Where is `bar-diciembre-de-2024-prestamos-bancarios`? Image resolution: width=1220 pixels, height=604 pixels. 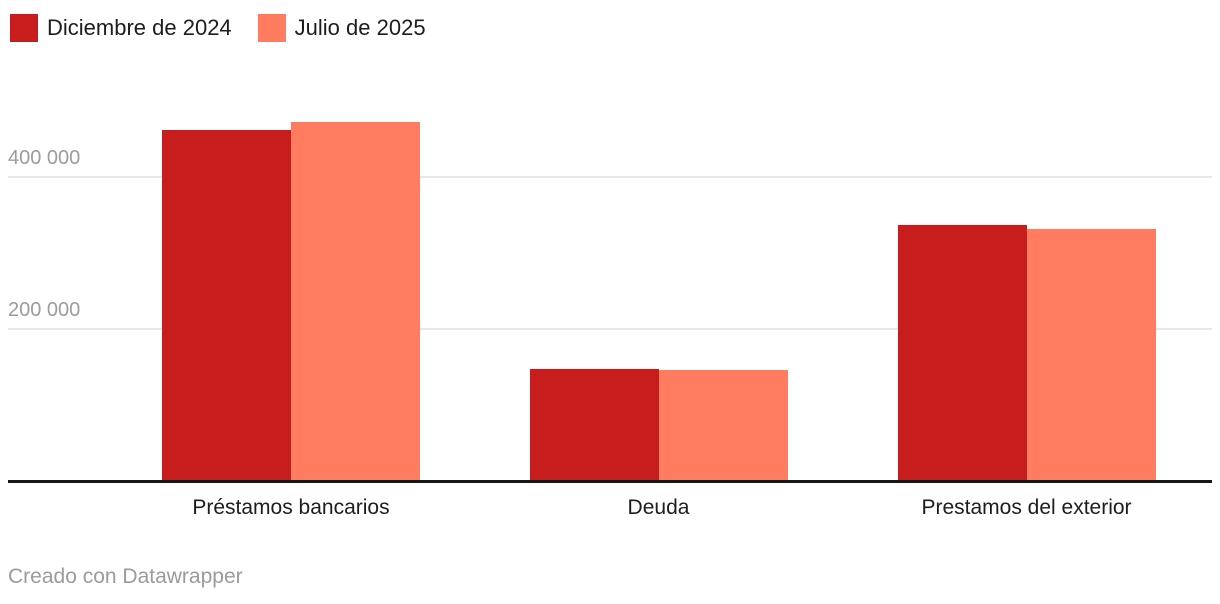
bar-diciembre-de-2024-prestamos-bancarios is located at coordinates (226, 305).